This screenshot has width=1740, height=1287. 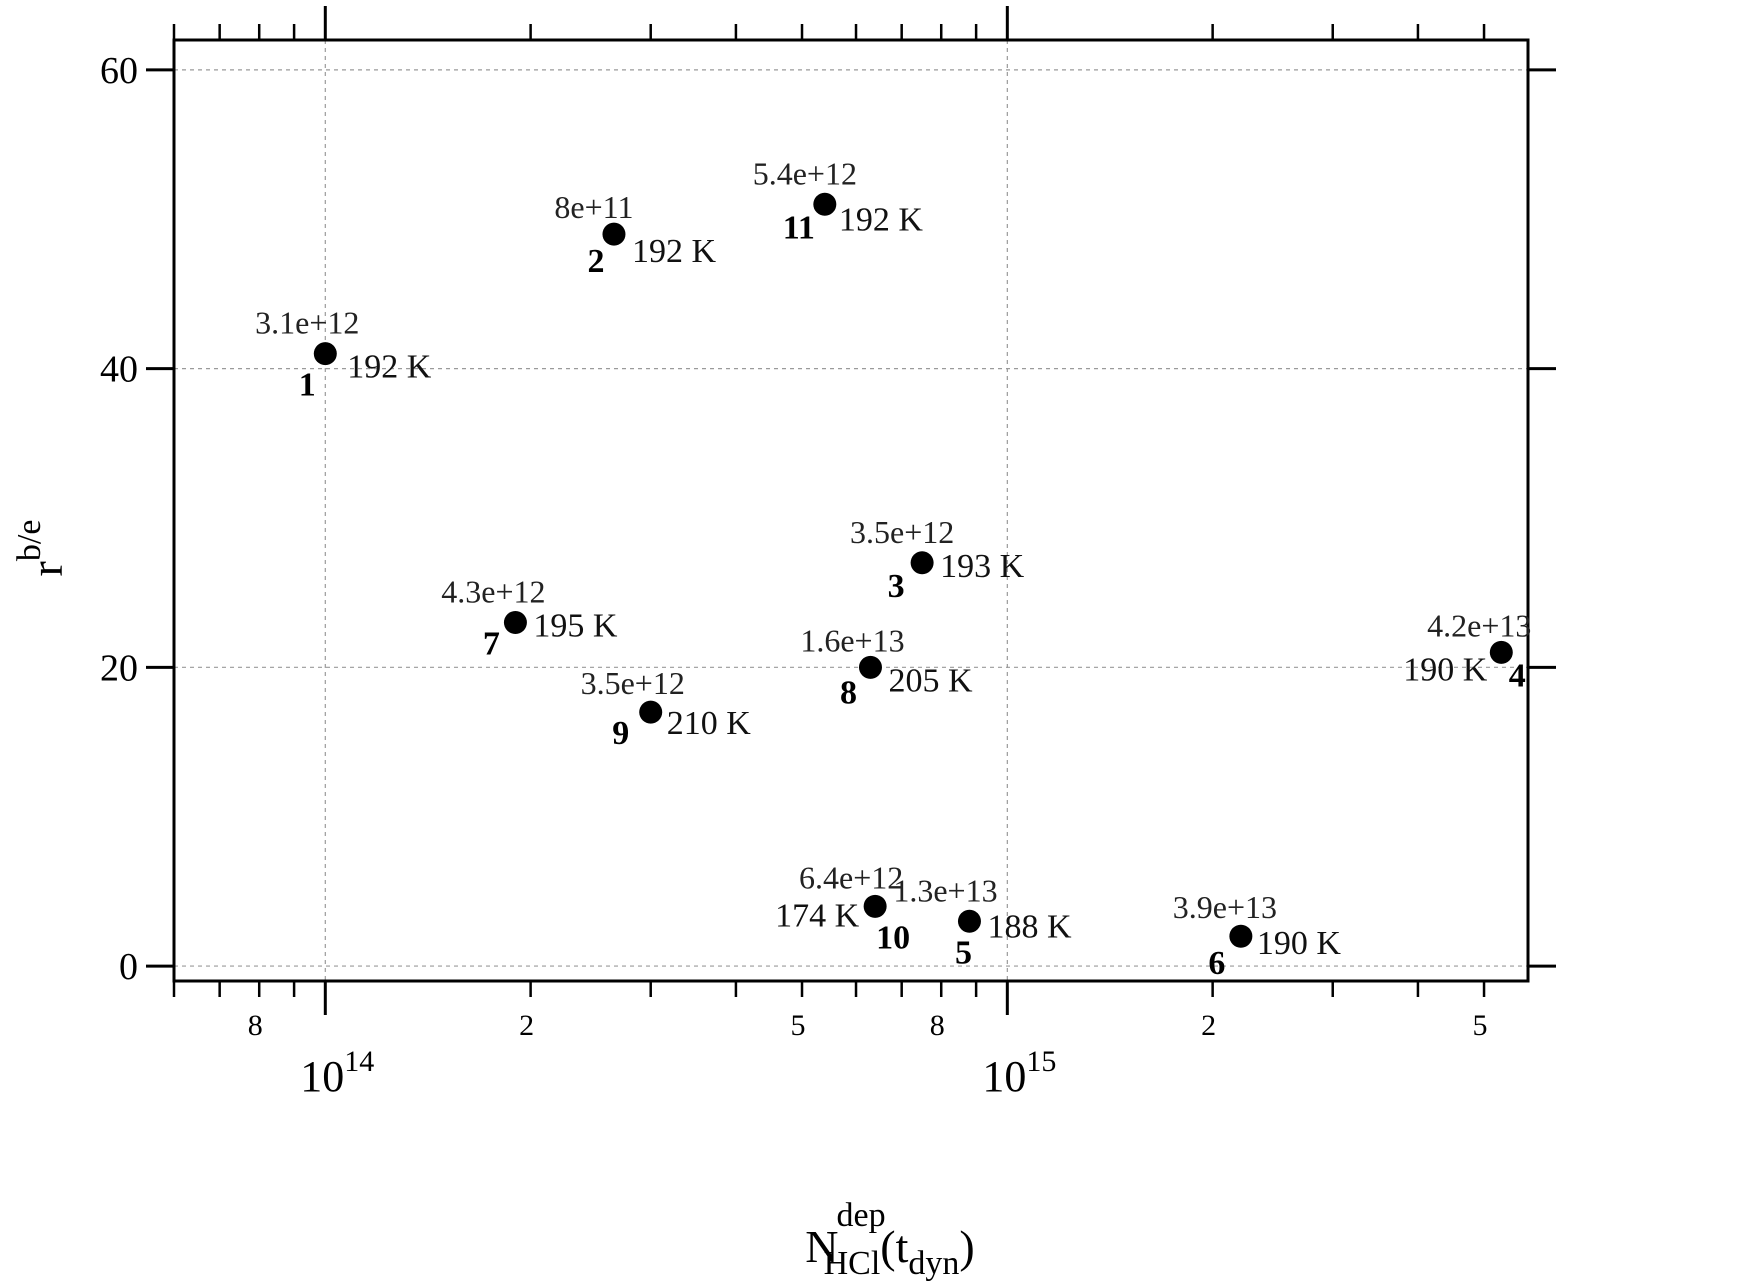 I want to click on x-decade-labels: 1014 1015, so click(x=678, y=1073).